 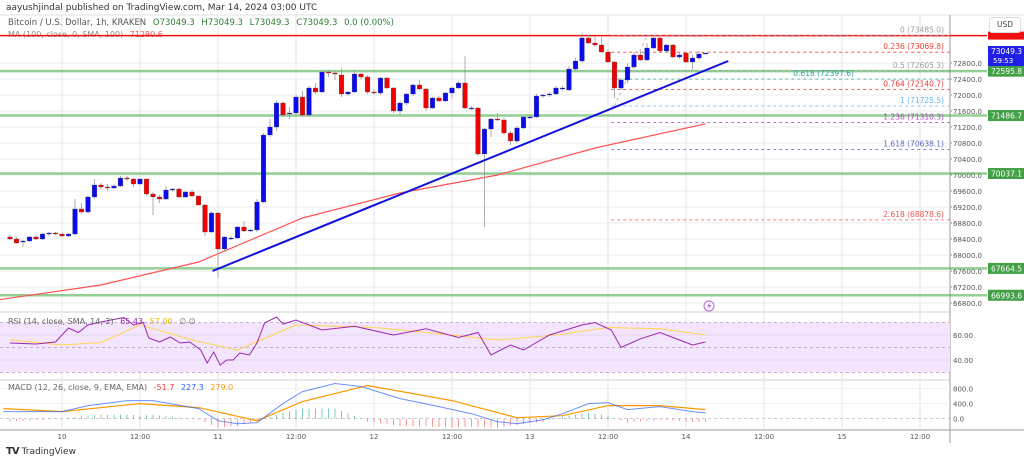 What do you see at coordinates (967, 112) in the screenshot?
I see `price-tick-label: 71600.0` at bounding box center [967, 112].